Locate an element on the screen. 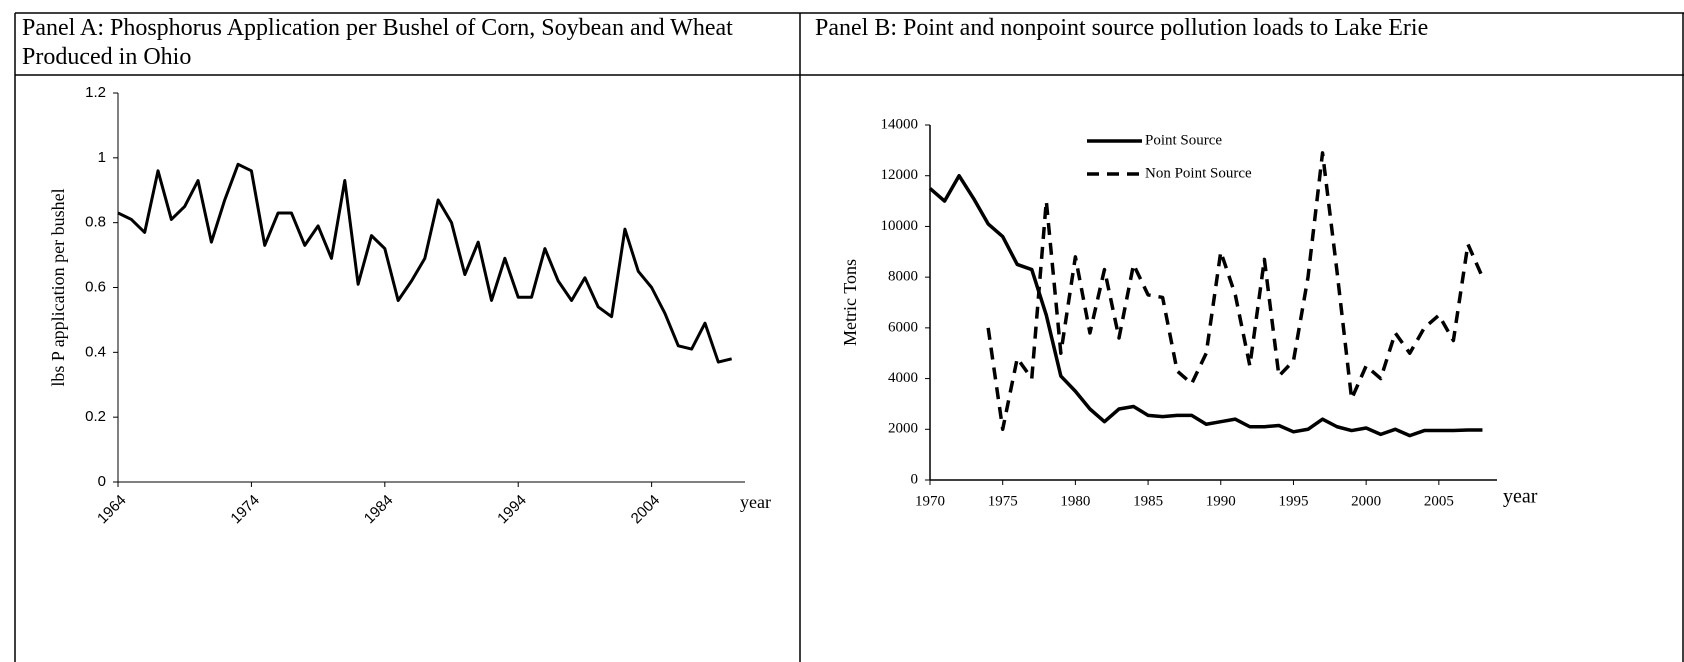 The width and height of the screenshot is (1684, 662). y-tick-label: 10000 is located at coordinates (900, 226).